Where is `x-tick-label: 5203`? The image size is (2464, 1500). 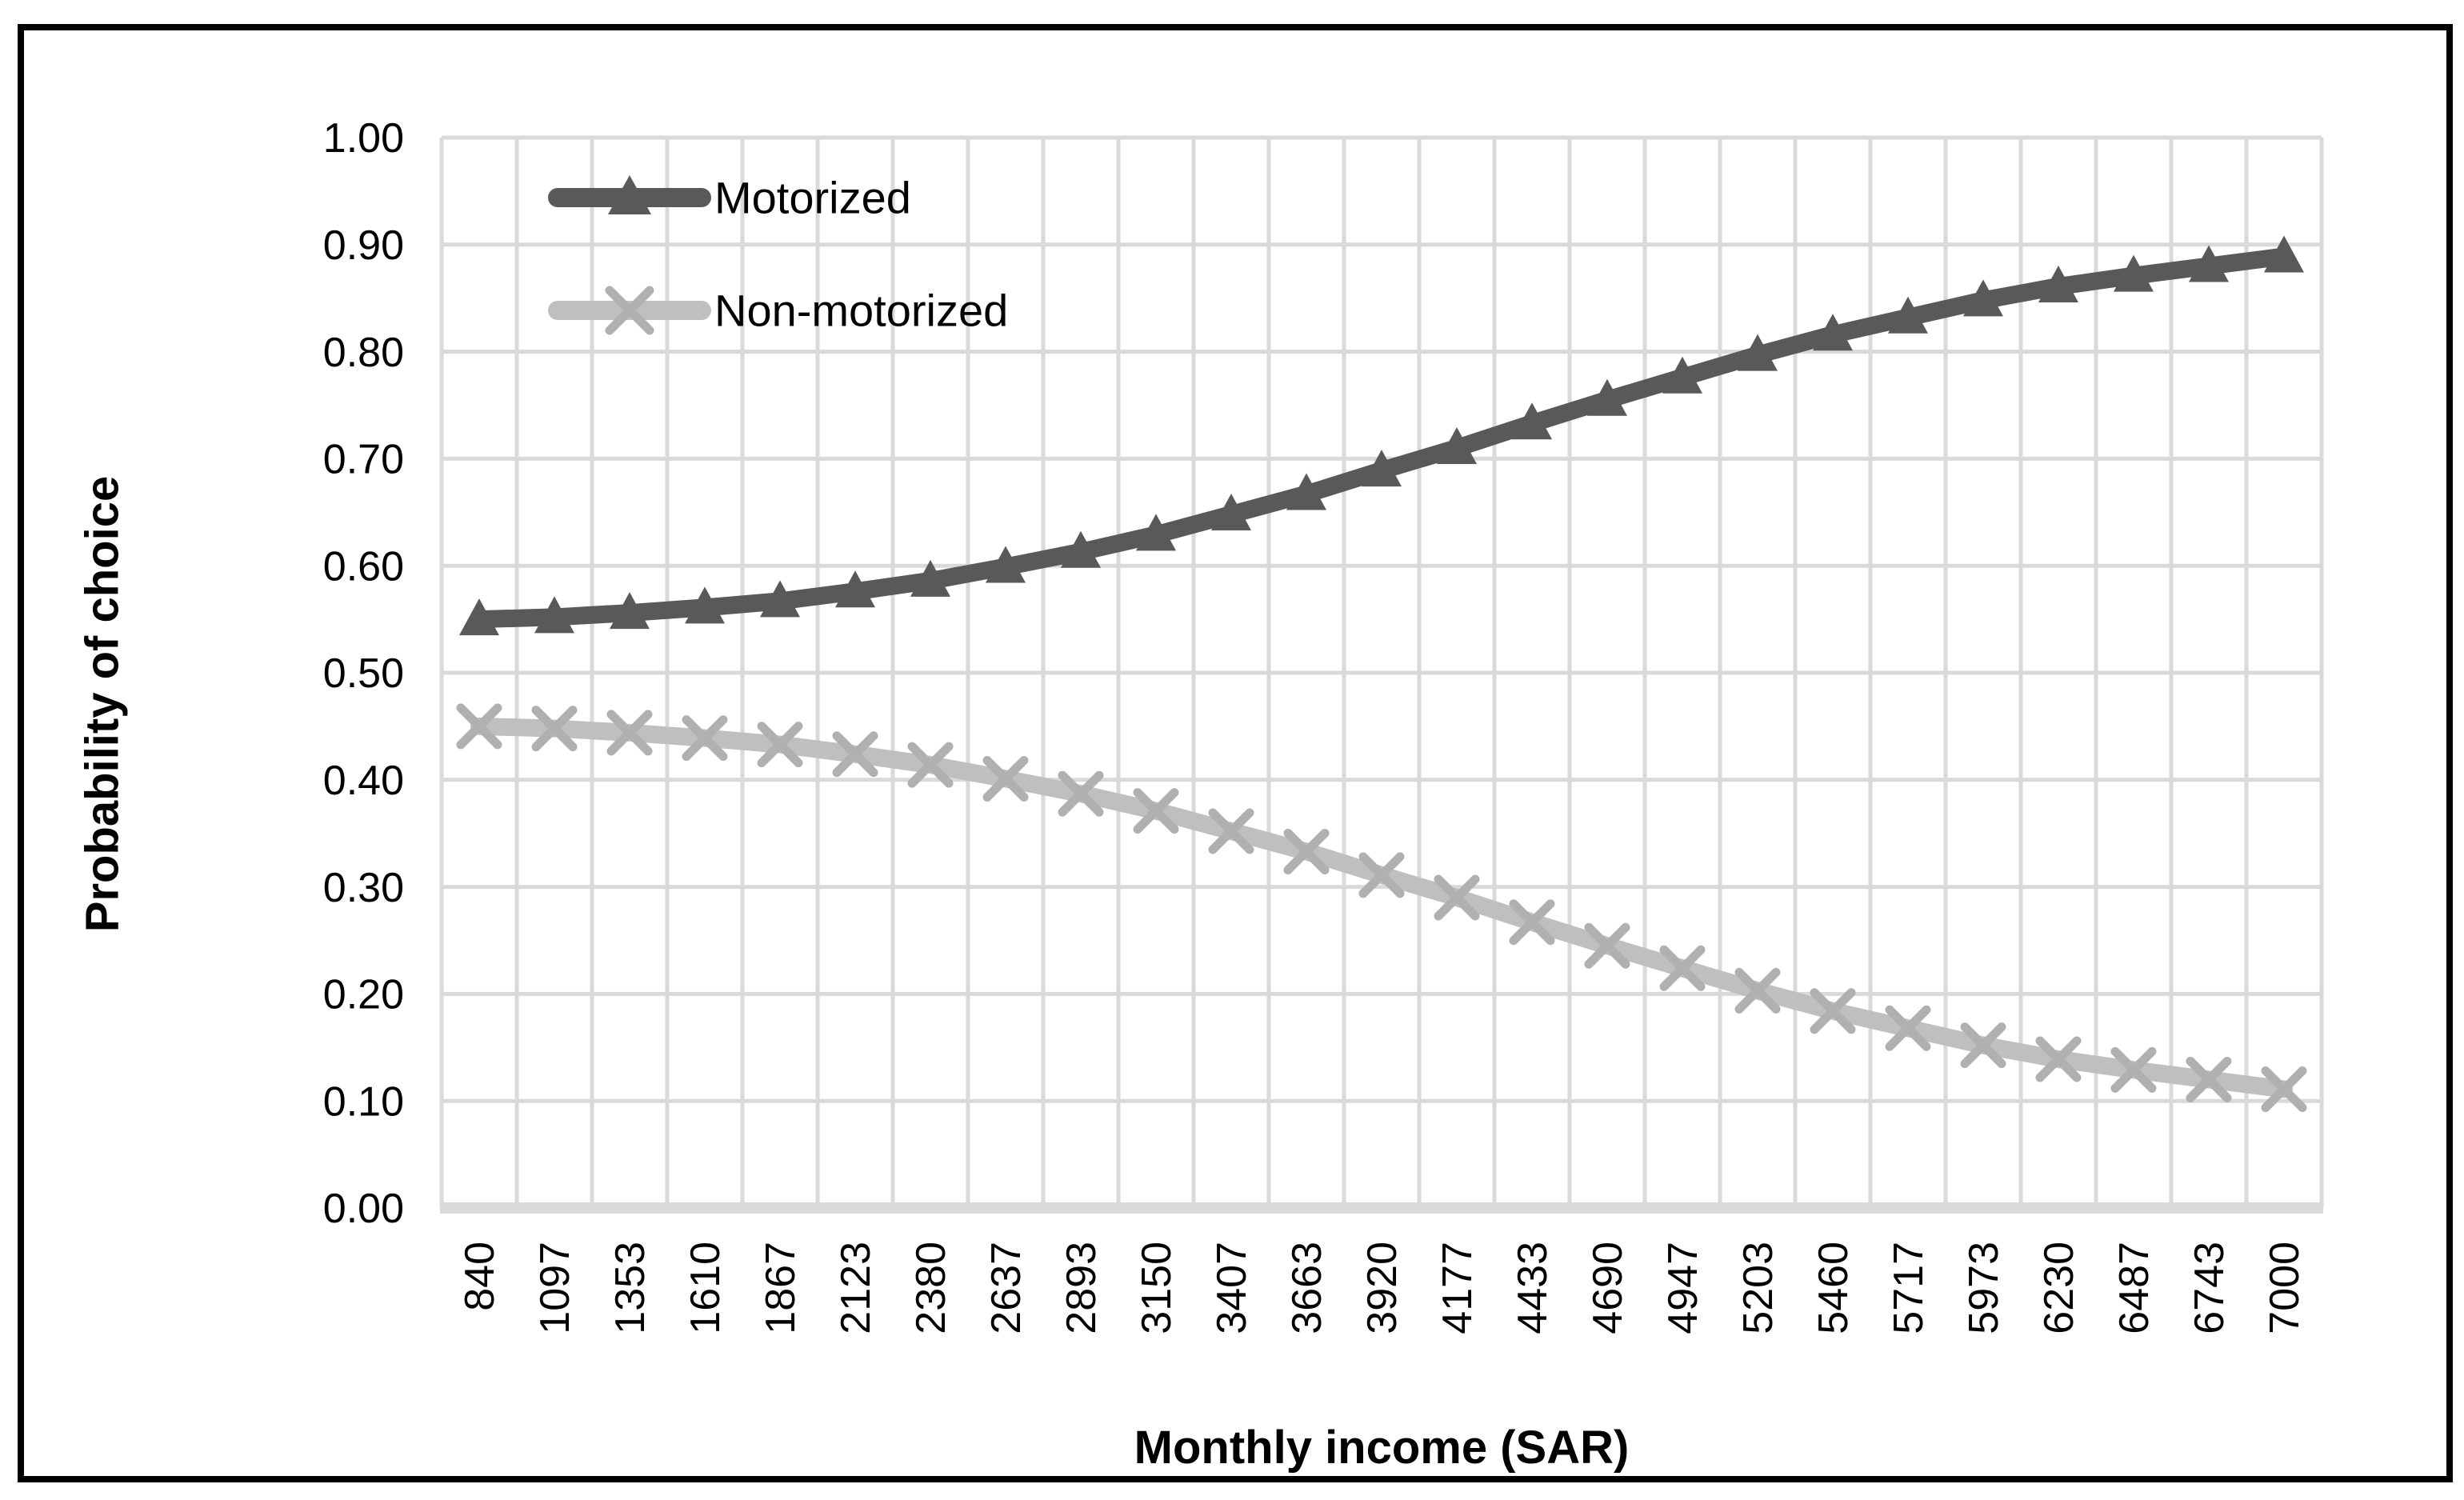 x-tick-label: 5203 is located at coordinates (1758, 1288).